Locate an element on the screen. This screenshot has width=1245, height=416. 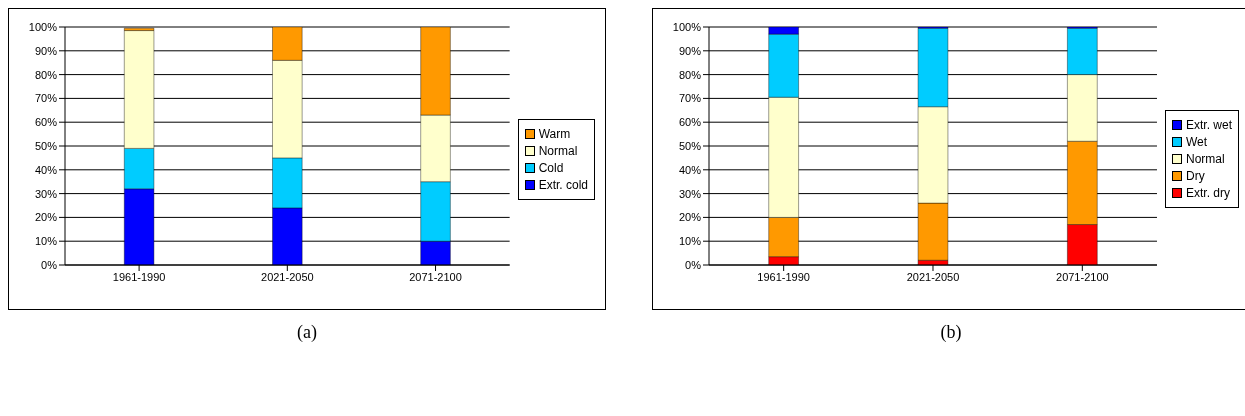
legend-label: Wet is located at coordinates (1197, 142).